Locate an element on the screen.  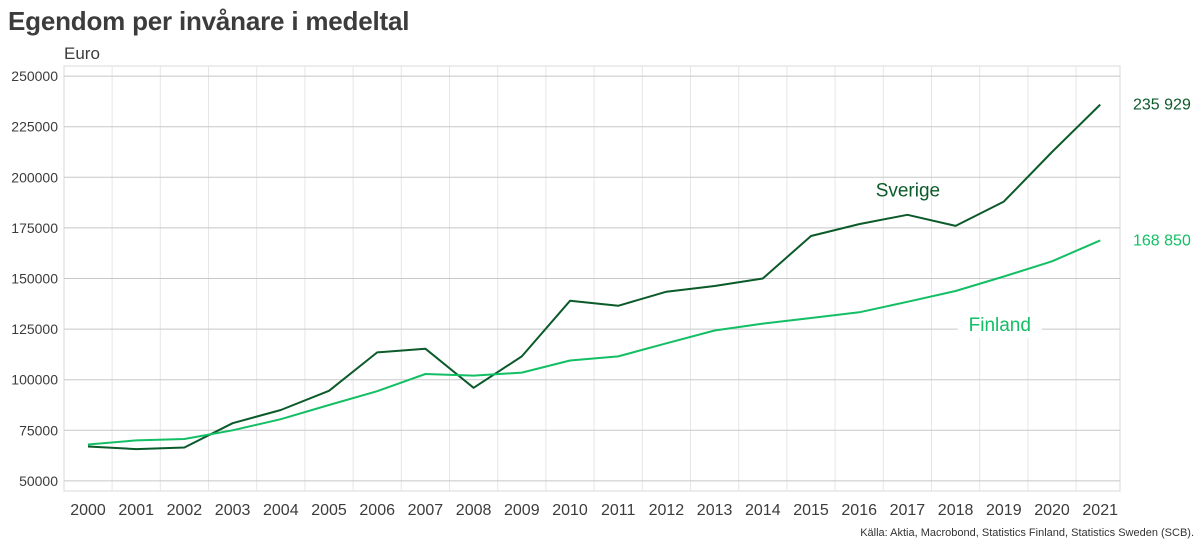
x-tick-label: 2009 is located at coordinates (522, 510).